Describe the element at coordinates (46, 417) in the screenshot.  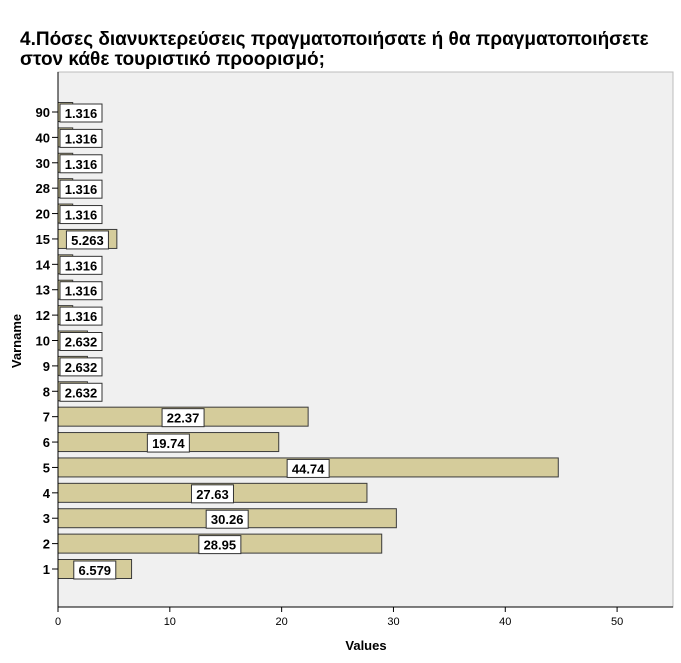
I see `y-tick-label: 7` at that location.